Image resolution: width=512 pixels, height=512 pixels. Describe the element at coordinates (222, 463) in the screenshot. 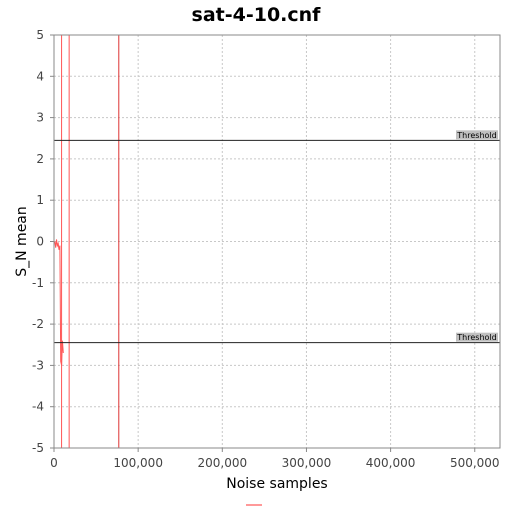

I see `x-tick-label: 200,000` at that location.